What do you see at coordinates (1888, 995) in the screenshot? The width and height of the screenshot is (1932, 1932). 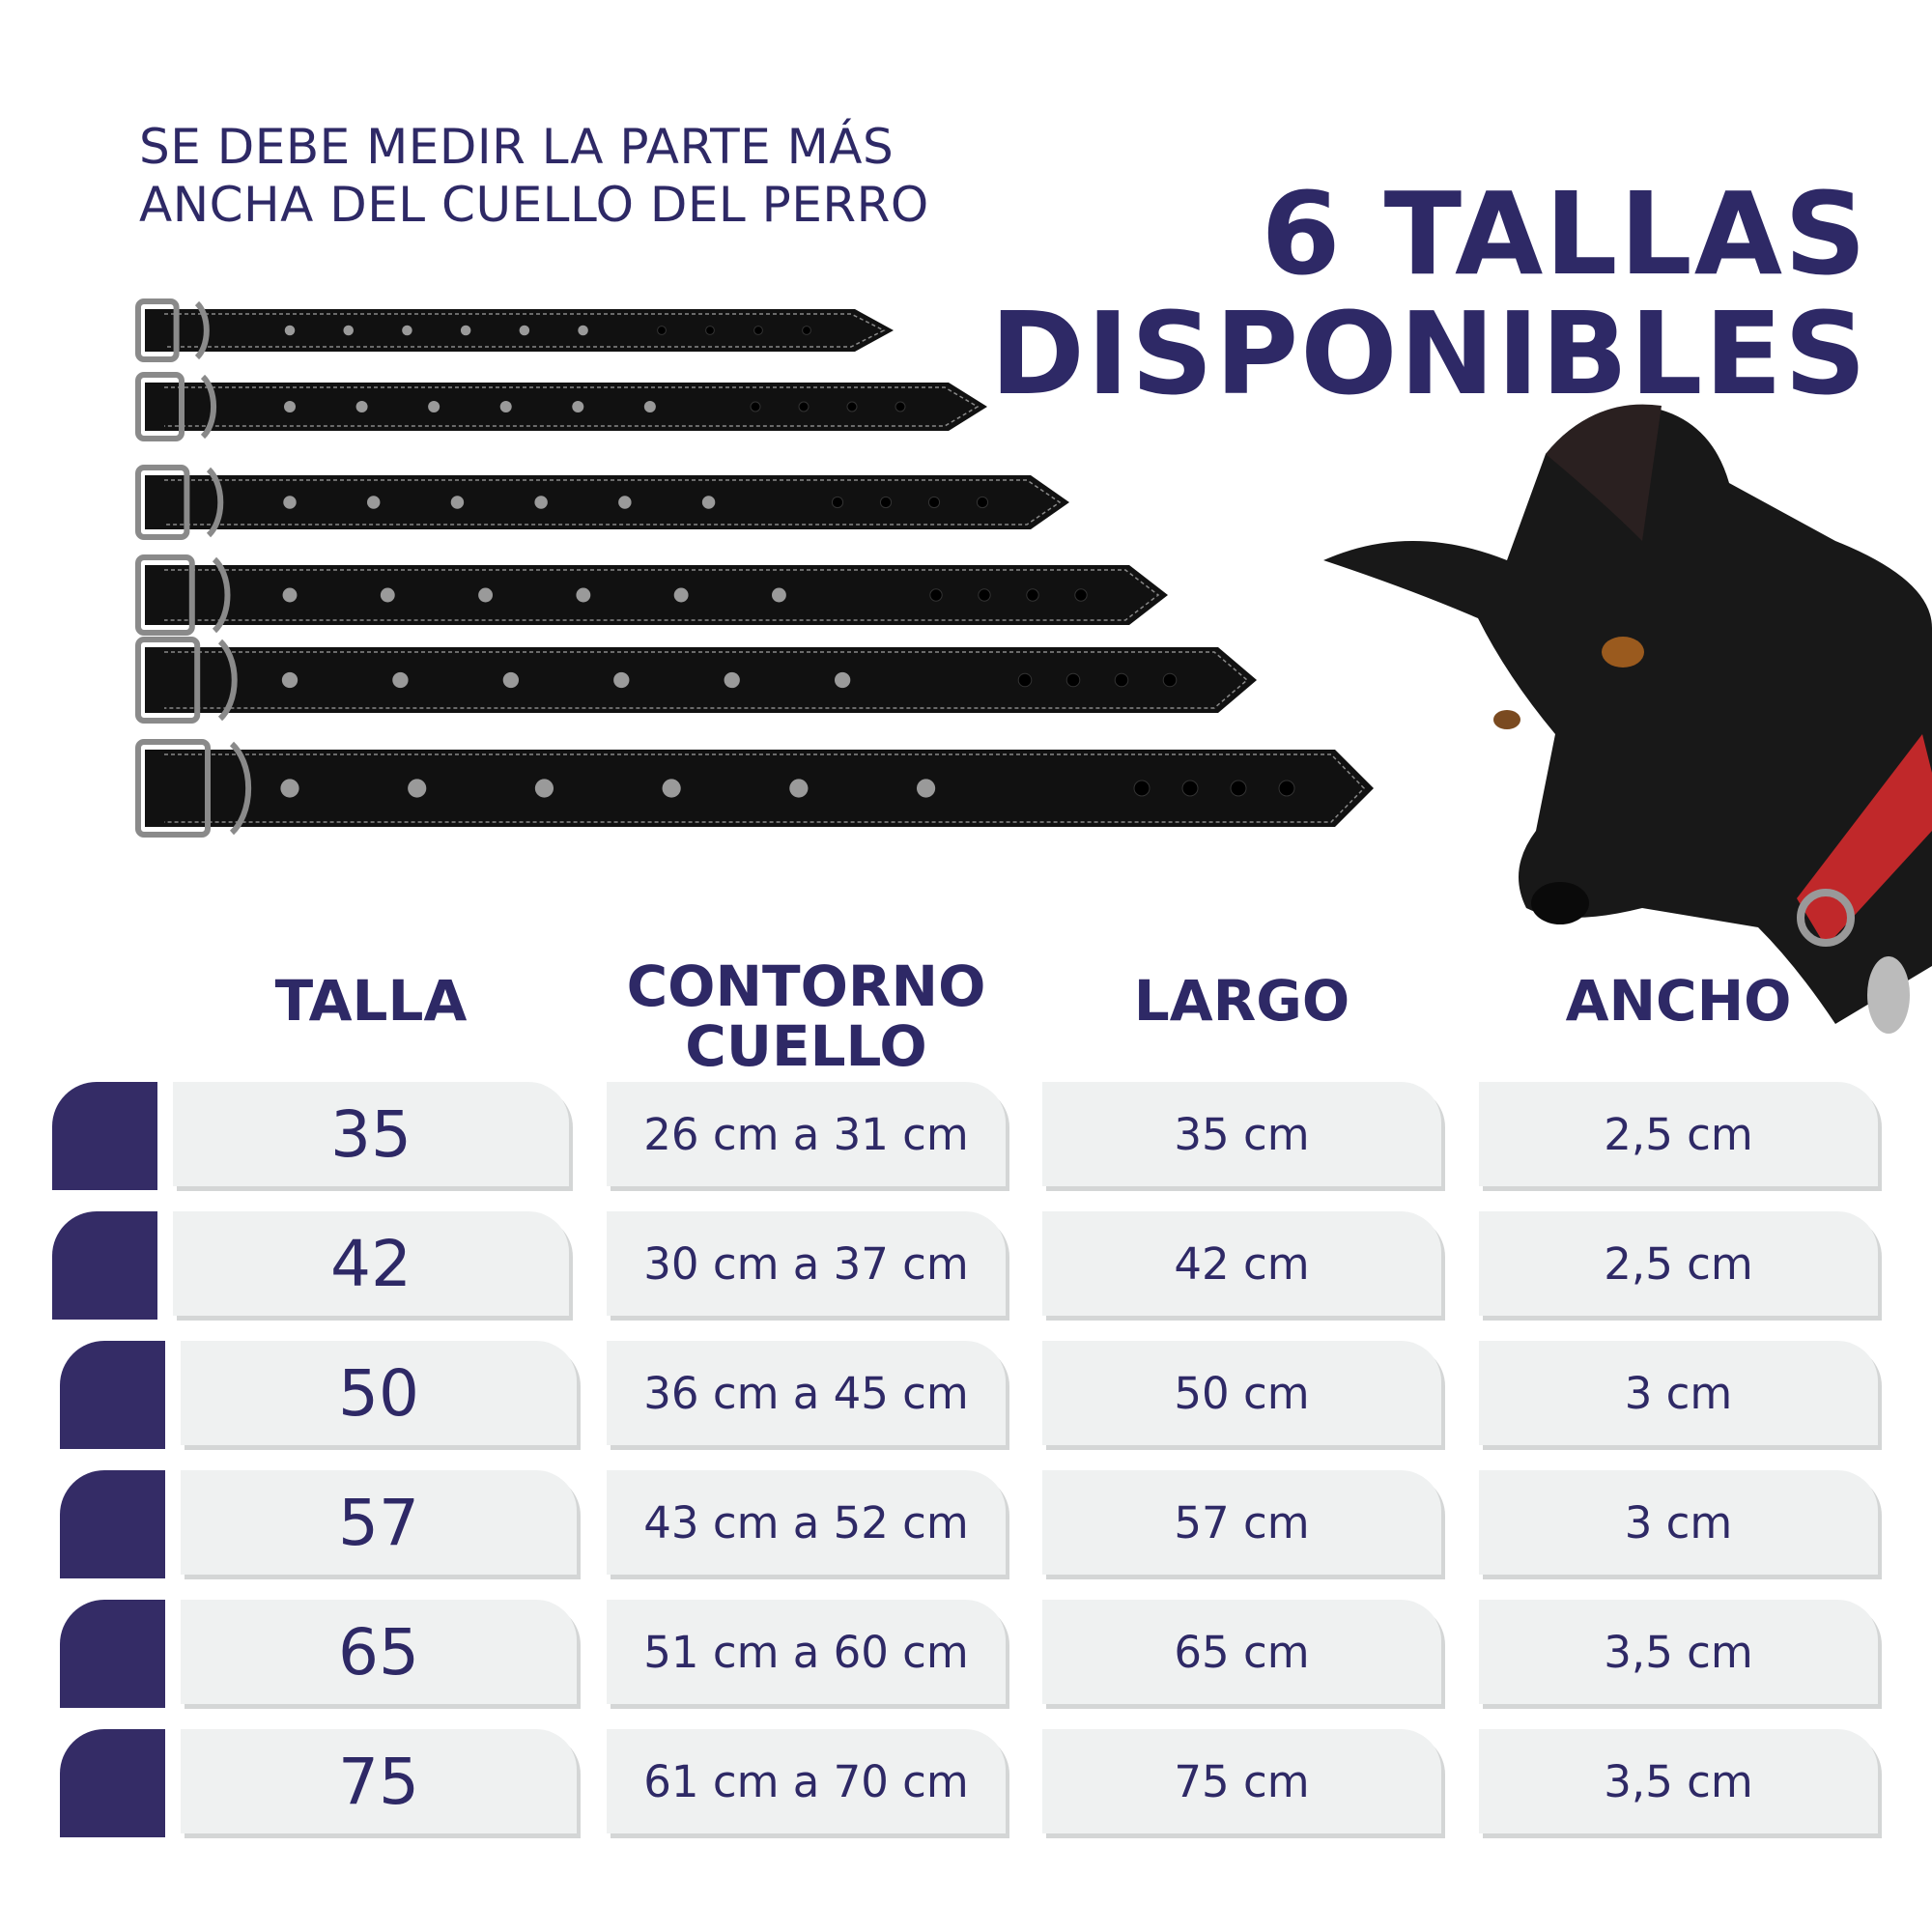 I see `dog-tag` at bounding box center [1888, 995].